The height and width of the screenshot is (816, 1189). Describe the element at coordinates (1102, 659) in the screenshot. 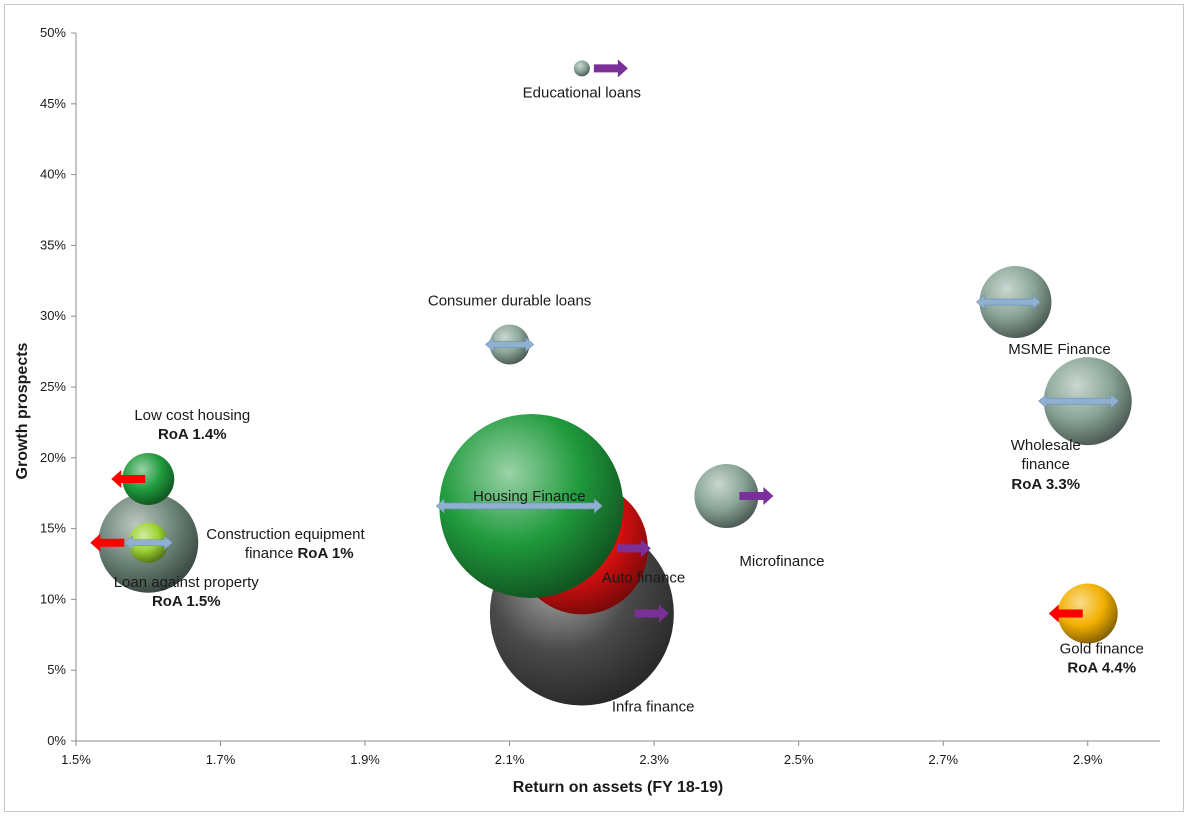

I see `bubble-label: Gold finance RoA 4.4%` at that location.